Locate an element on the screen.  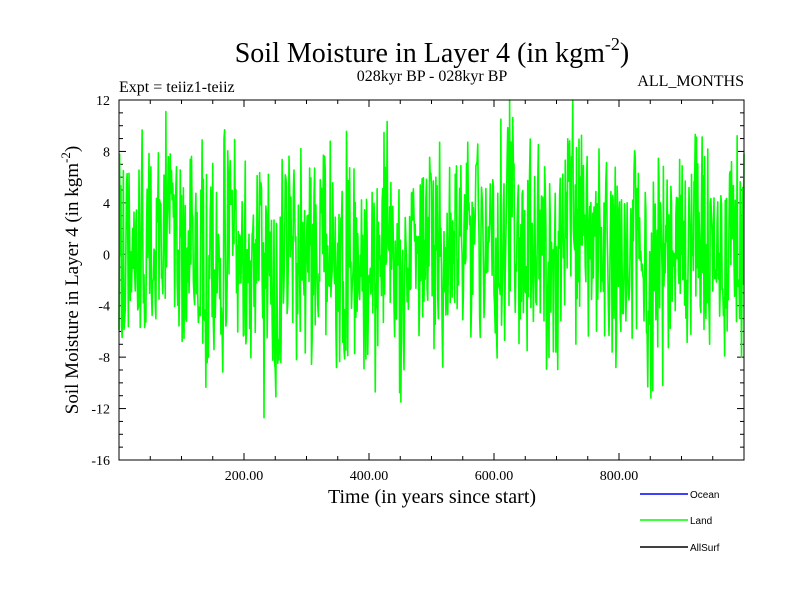
y-tick-label: -4 is located at coordinates (104, 307).